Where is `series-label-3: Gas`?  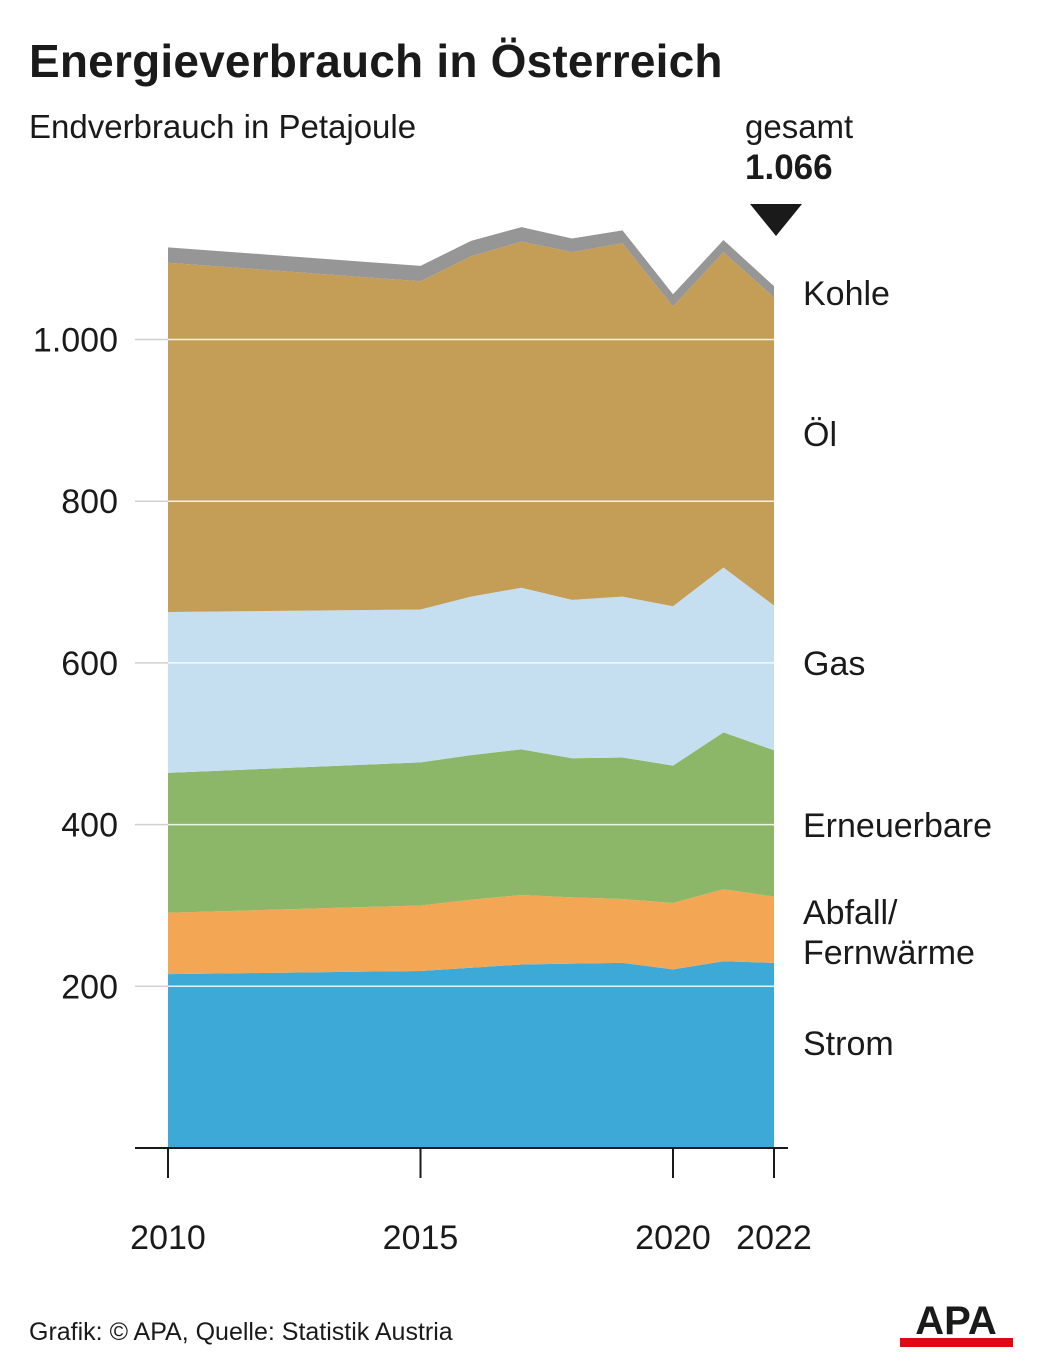 series-label-3: Gas is located at coordinates (834, 664).